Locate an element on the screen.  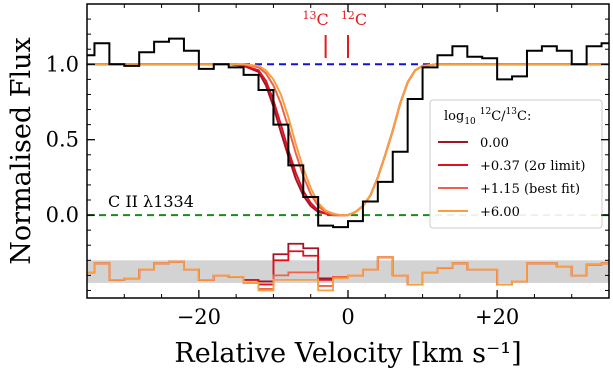
legend-entry-1: +0.37 (2σ limit) is located at coordinates (532, 166).